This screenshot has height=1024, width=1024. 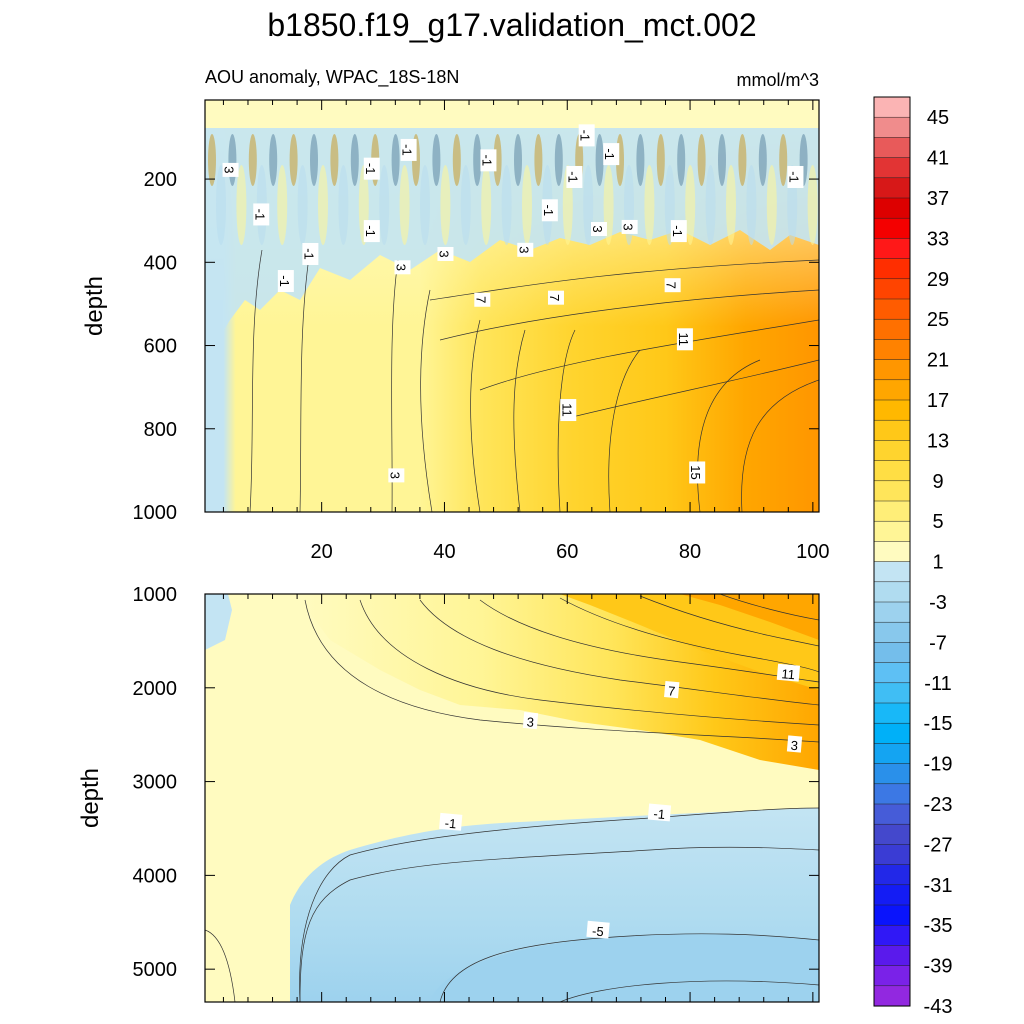 What do you see at coordinates (566, 410) in the screenshot?
I see `contour-label-text: 11` at bounding box center [566, 410].